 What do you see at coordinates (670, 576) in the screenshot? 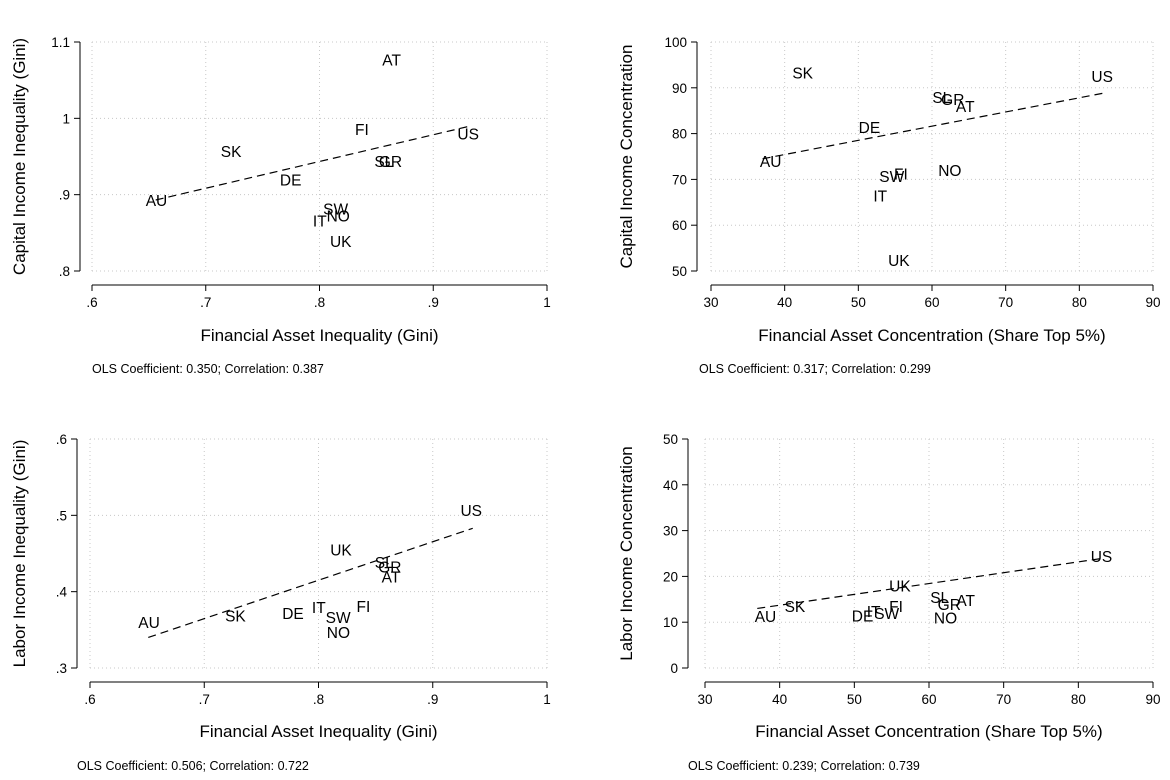
I see `y-tick-label: 20` at bounding box center [670, 576].